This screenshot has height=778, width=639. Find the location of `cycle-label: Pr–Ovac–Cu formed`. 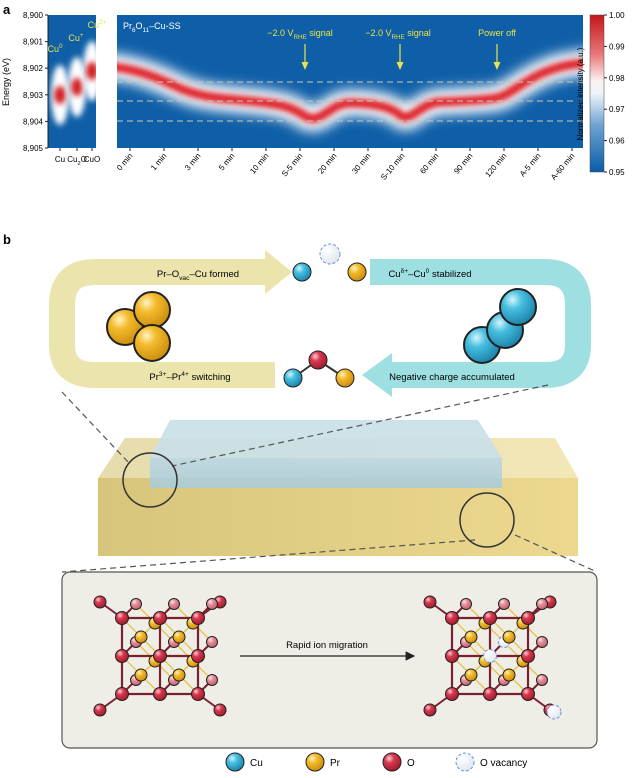

cycle-label: Pr–Ovac–Cu formed is located at coordinates (198, 275).